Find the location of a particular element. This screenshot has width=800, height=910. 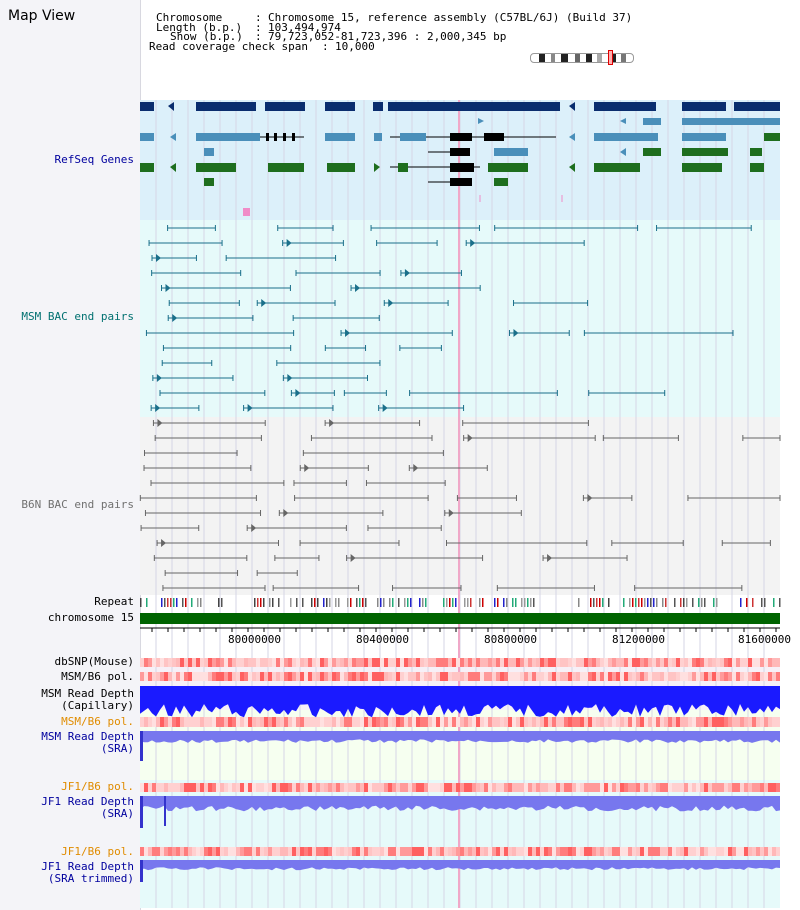

axis-tick-label: 80400000 is located at coordinates (382, 639).